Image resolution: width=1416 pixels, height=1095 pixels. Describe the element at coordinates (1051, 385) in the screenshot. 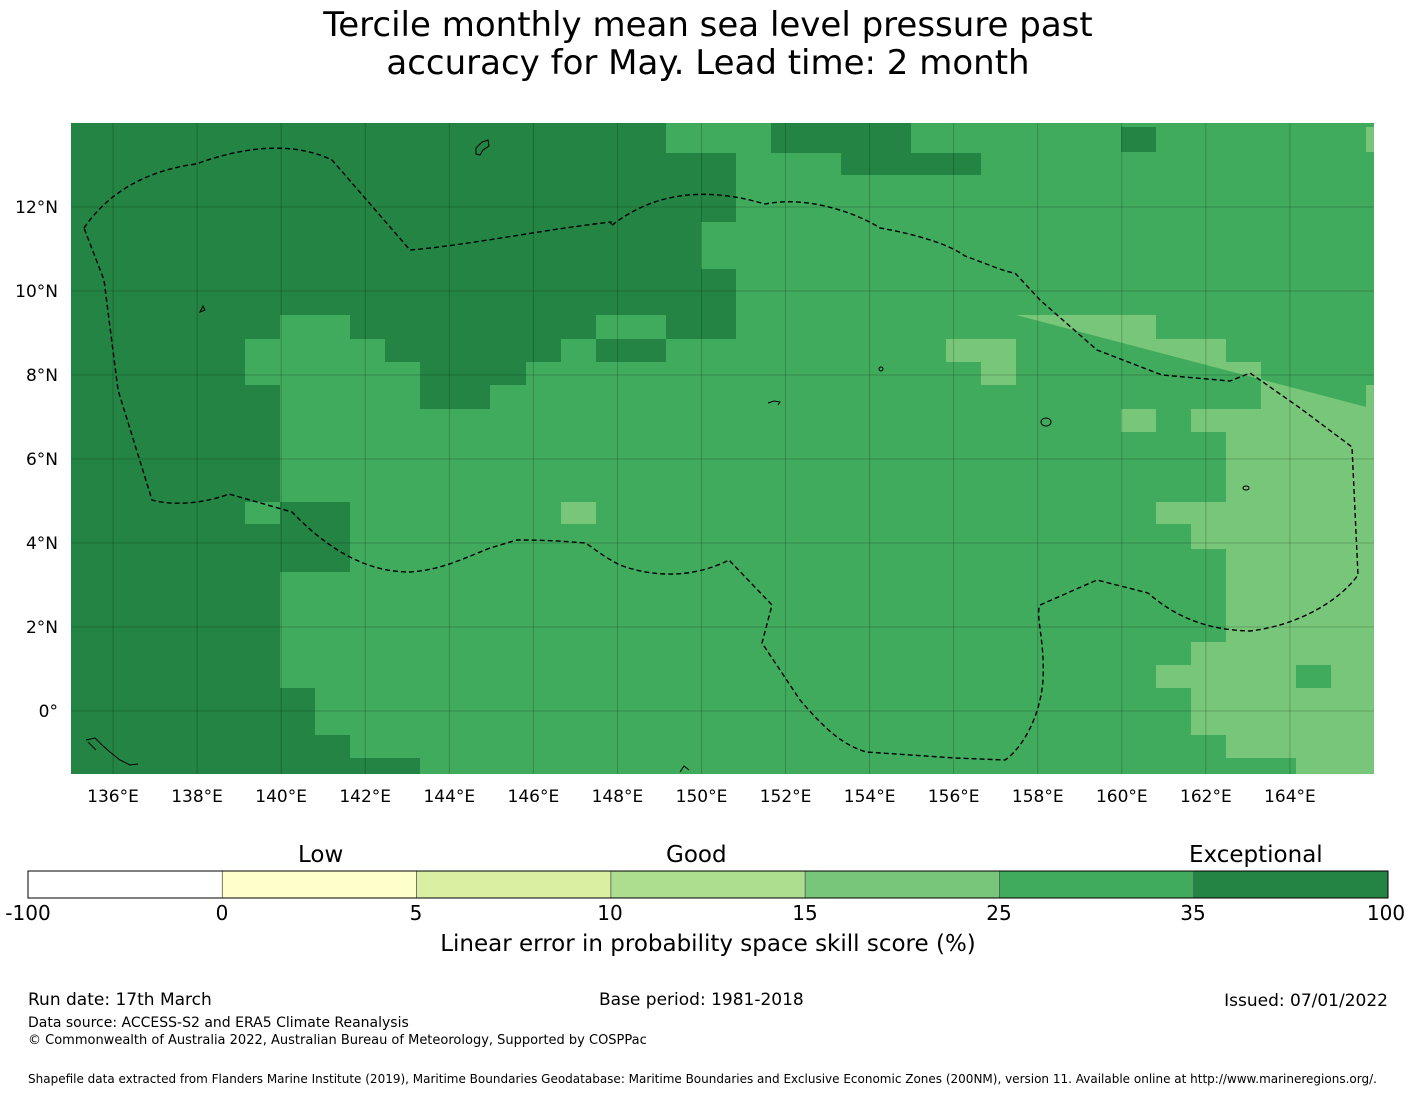

I see `skill-region-15-25-mid` at that location.